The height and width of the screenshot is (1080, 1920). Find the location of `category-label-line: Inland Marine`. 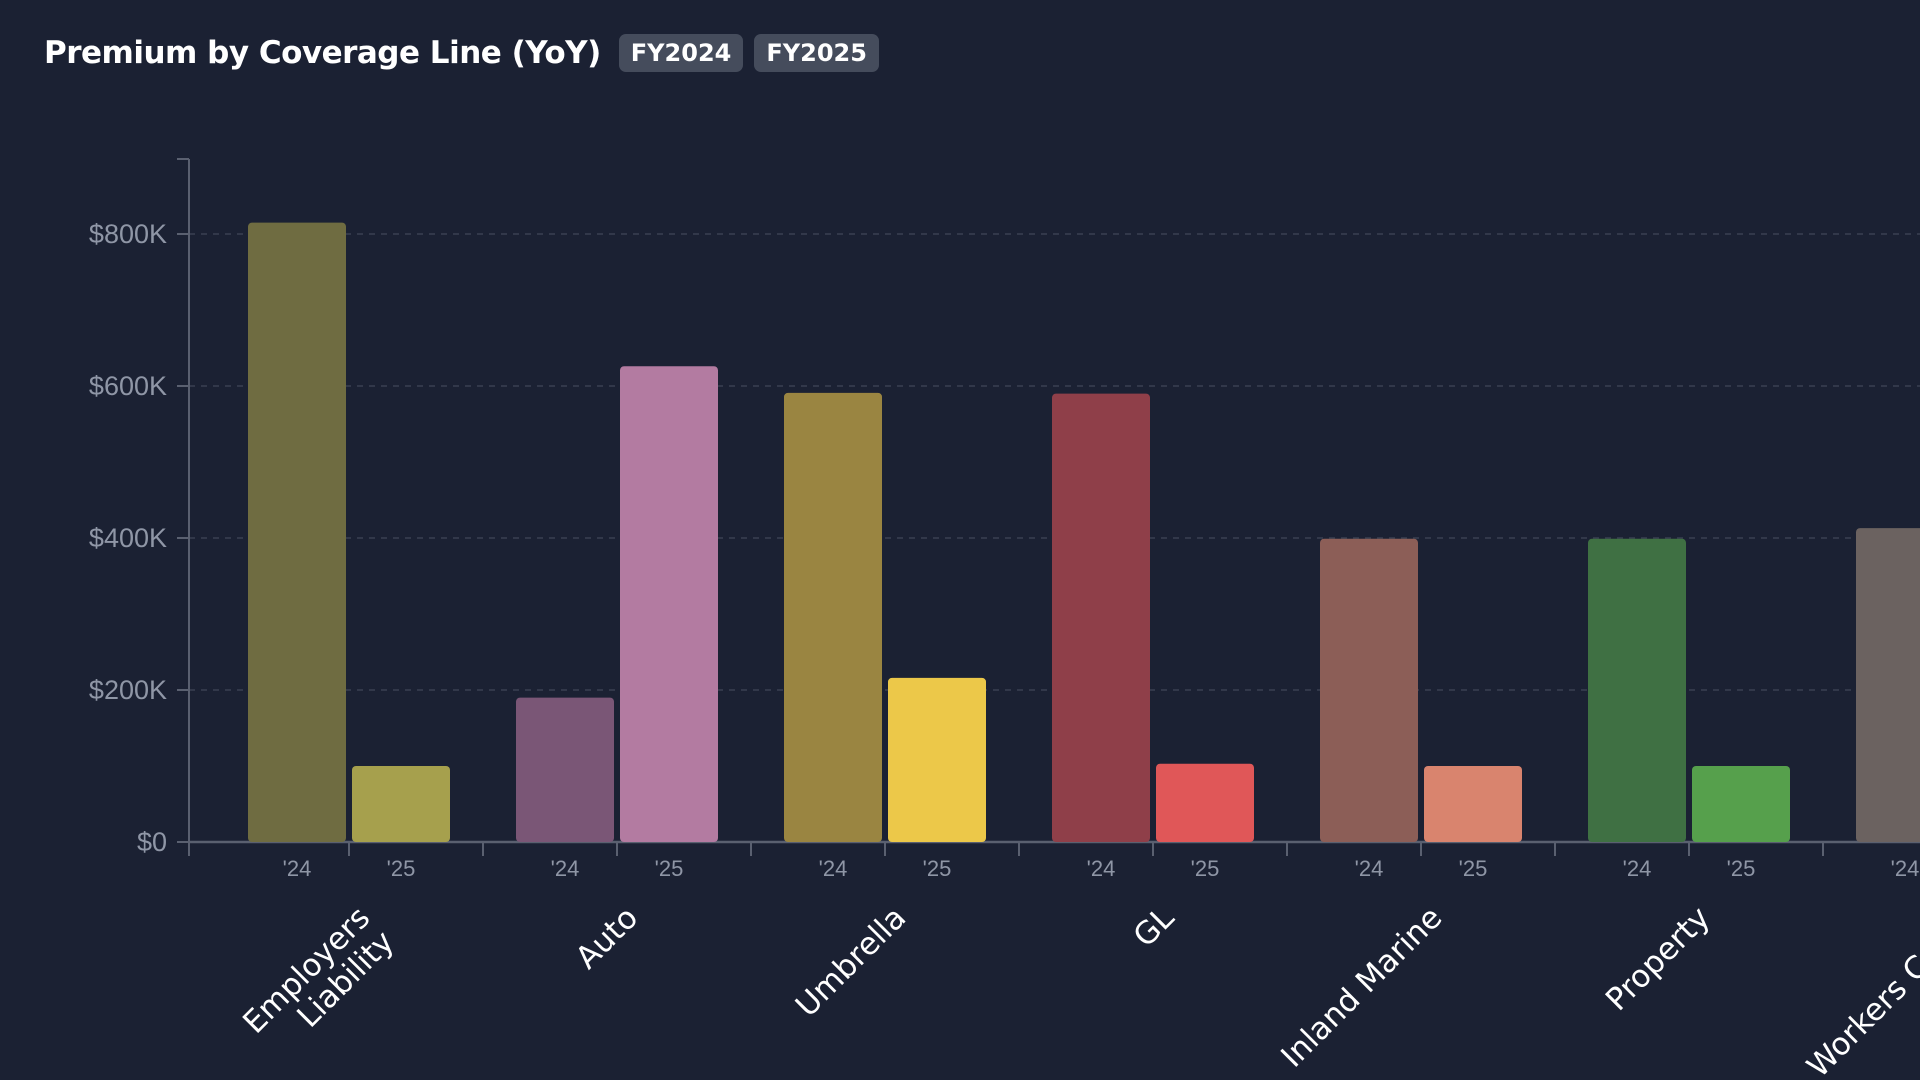

category-label-line: Inland Marine is located at coordinates (1361, 987).